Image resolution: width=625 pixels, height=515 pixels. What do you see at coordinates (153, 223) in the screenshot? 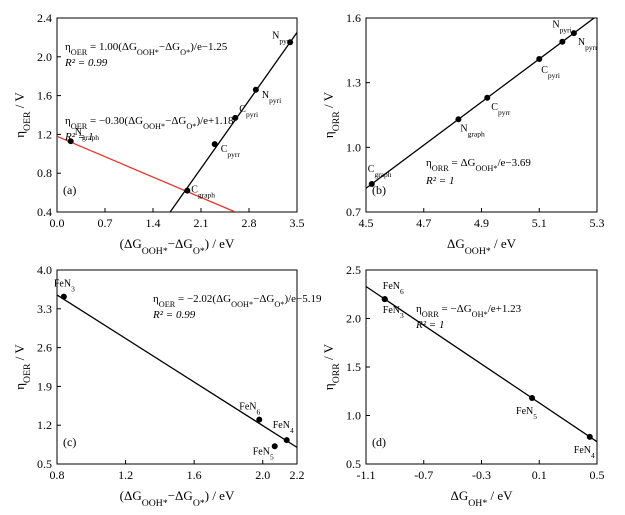
I see `x-tick-label: 1.4` at bounding box center [153, 223].